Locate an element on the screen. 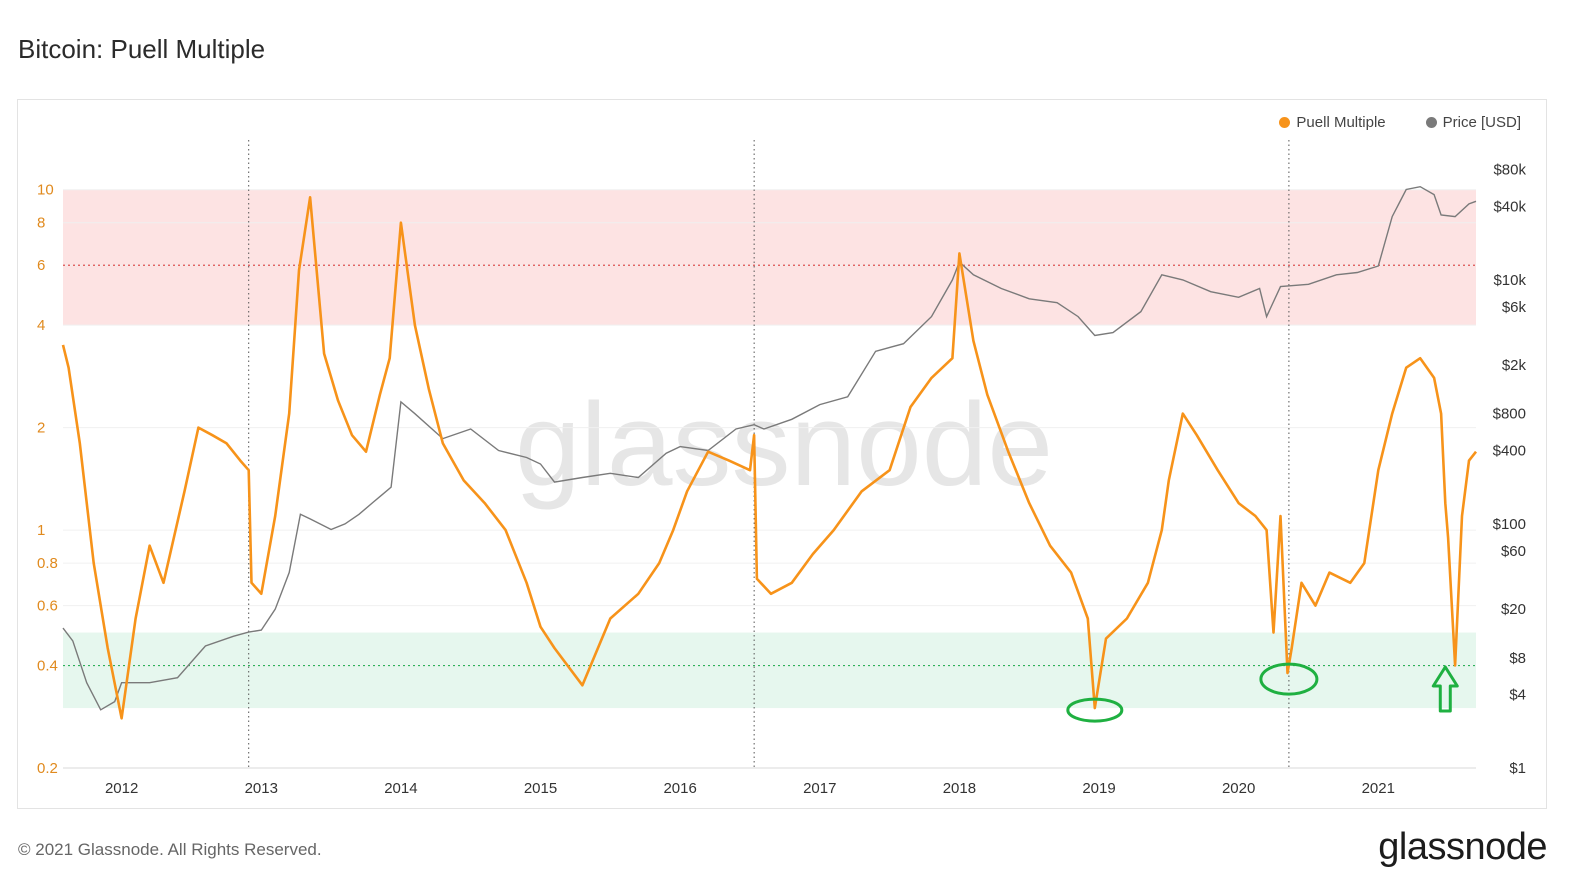 Image resolution: width=1575 pixels, height=883 pixels. y-left-tick-label: 4 is located at coordinates (41, 325).